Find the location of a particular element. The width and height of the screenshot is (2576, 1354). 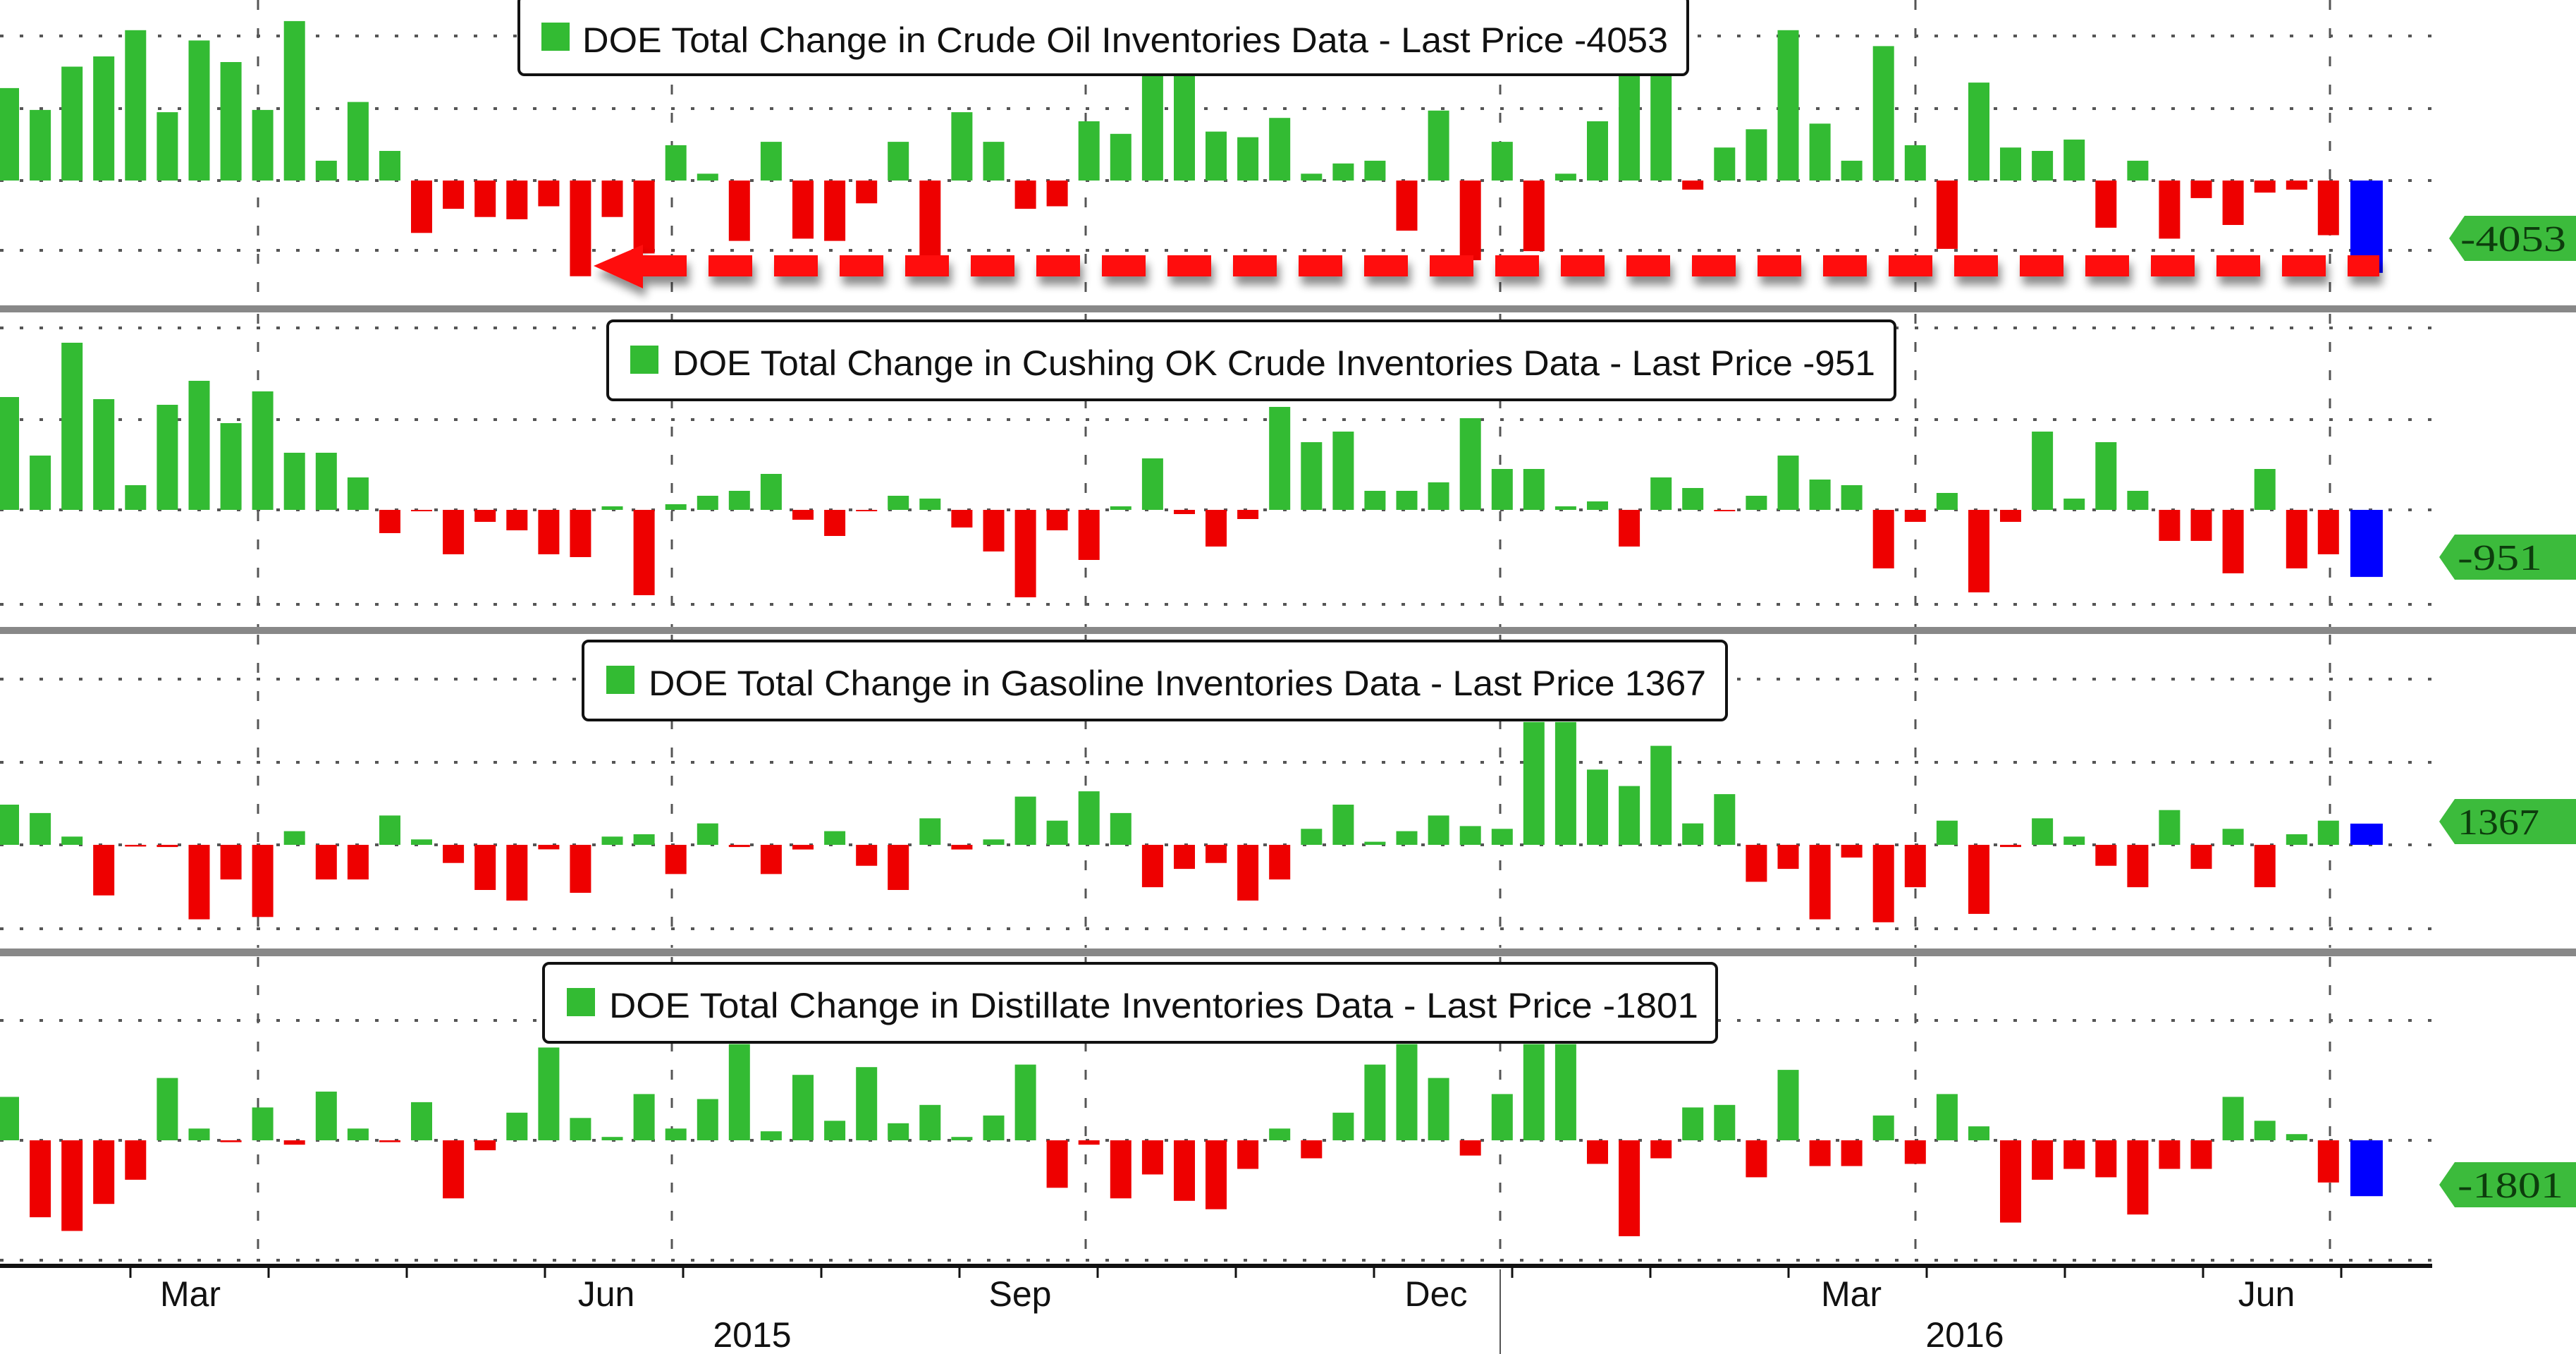

x-tick-label: Mar is located at coordinates (1851, 1294).